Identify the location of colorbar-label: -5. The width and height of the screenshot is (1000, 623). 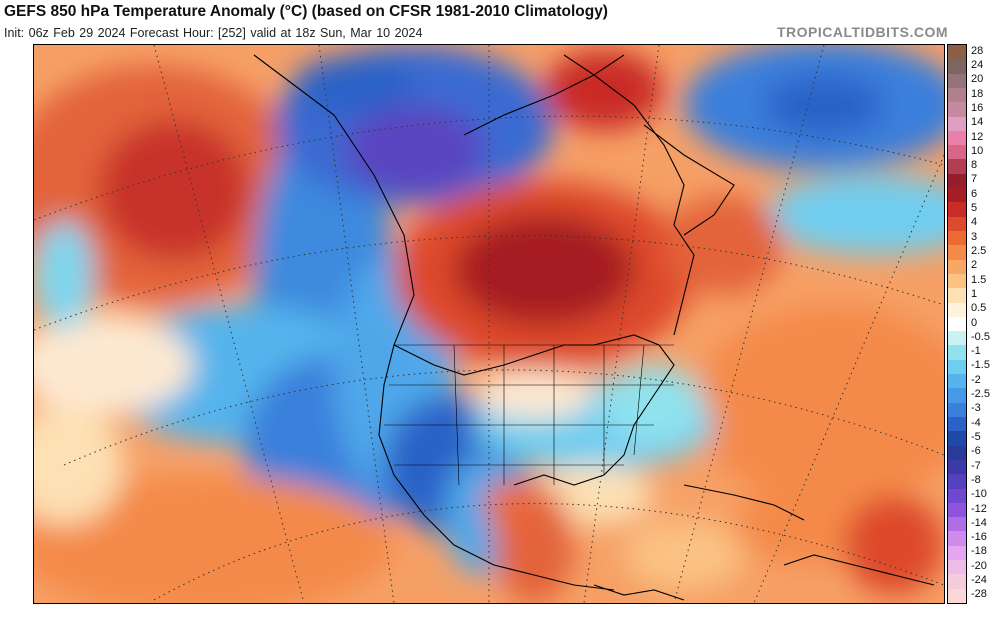
(976, 436).